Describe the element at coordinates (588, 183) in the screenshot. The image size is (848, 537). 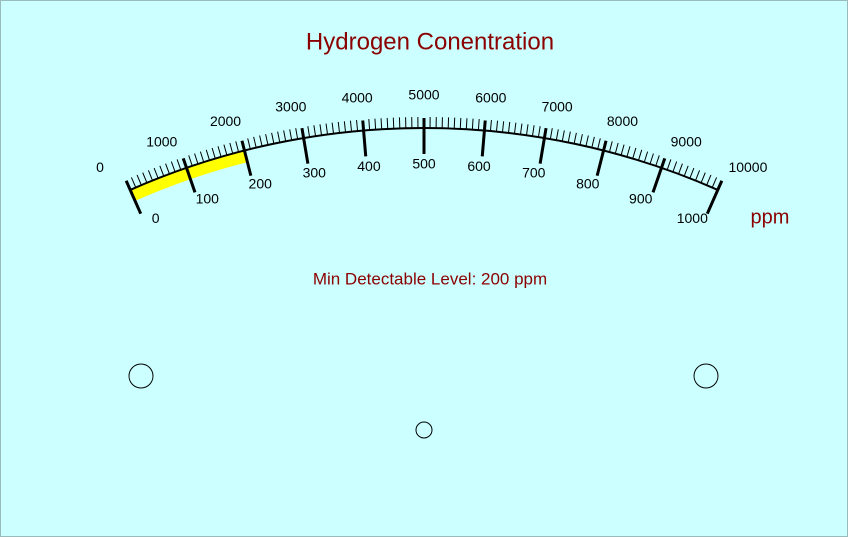
I see `inner-label: 800` at that location.